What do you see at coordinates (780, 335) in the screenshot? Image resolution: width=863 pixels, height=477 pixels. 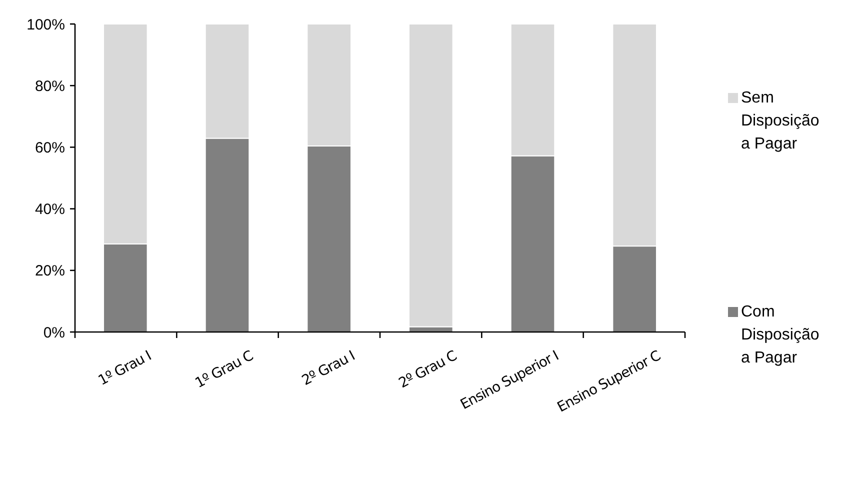 I see `legend-label: Com Disposição a Pagar` at bounding box center [780, 335].